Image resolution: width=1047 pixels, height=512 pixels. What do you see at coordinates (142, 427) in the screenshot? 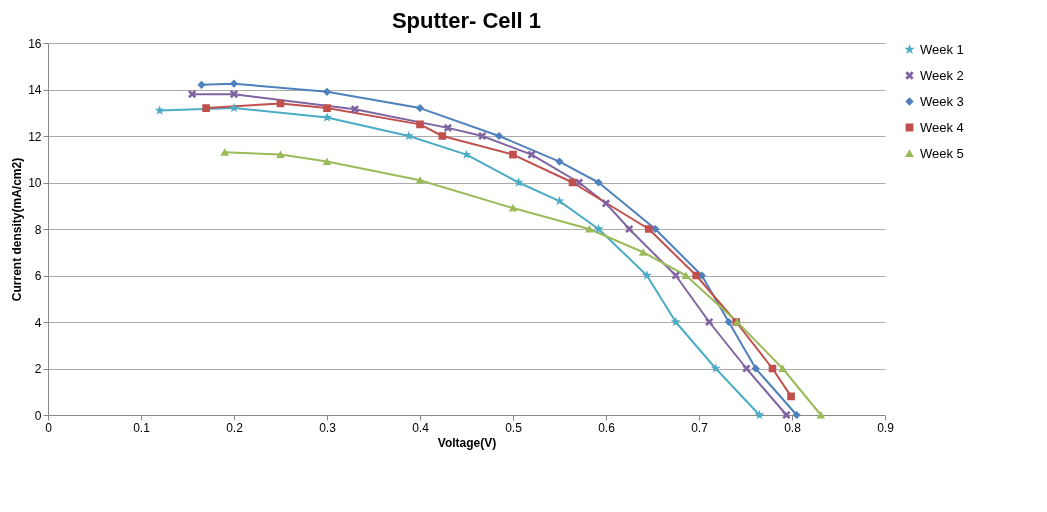
I see `x-tick-label: 0.1` at bounding box center [142, 427].